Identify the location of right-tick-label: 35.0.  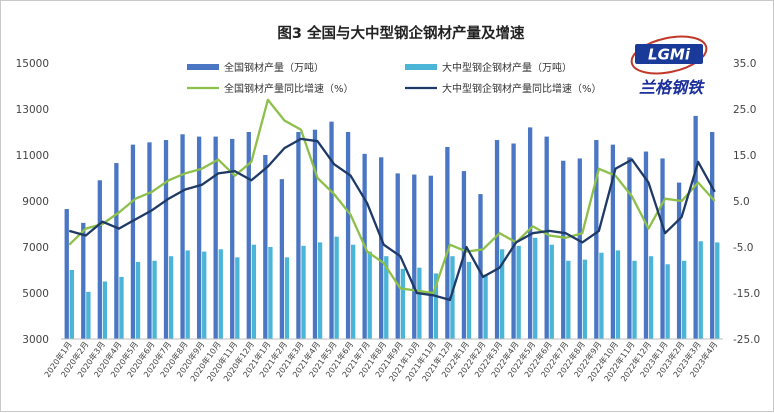
(744, 64).